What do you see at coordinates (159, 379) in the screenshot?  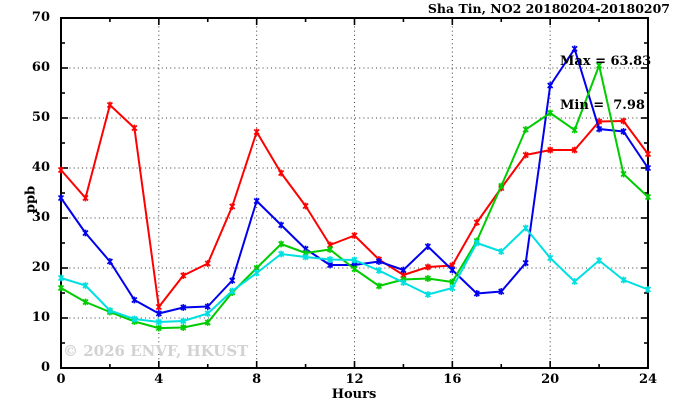 I see `x-tick-label-4: 4` at bounding box center [159, 379].